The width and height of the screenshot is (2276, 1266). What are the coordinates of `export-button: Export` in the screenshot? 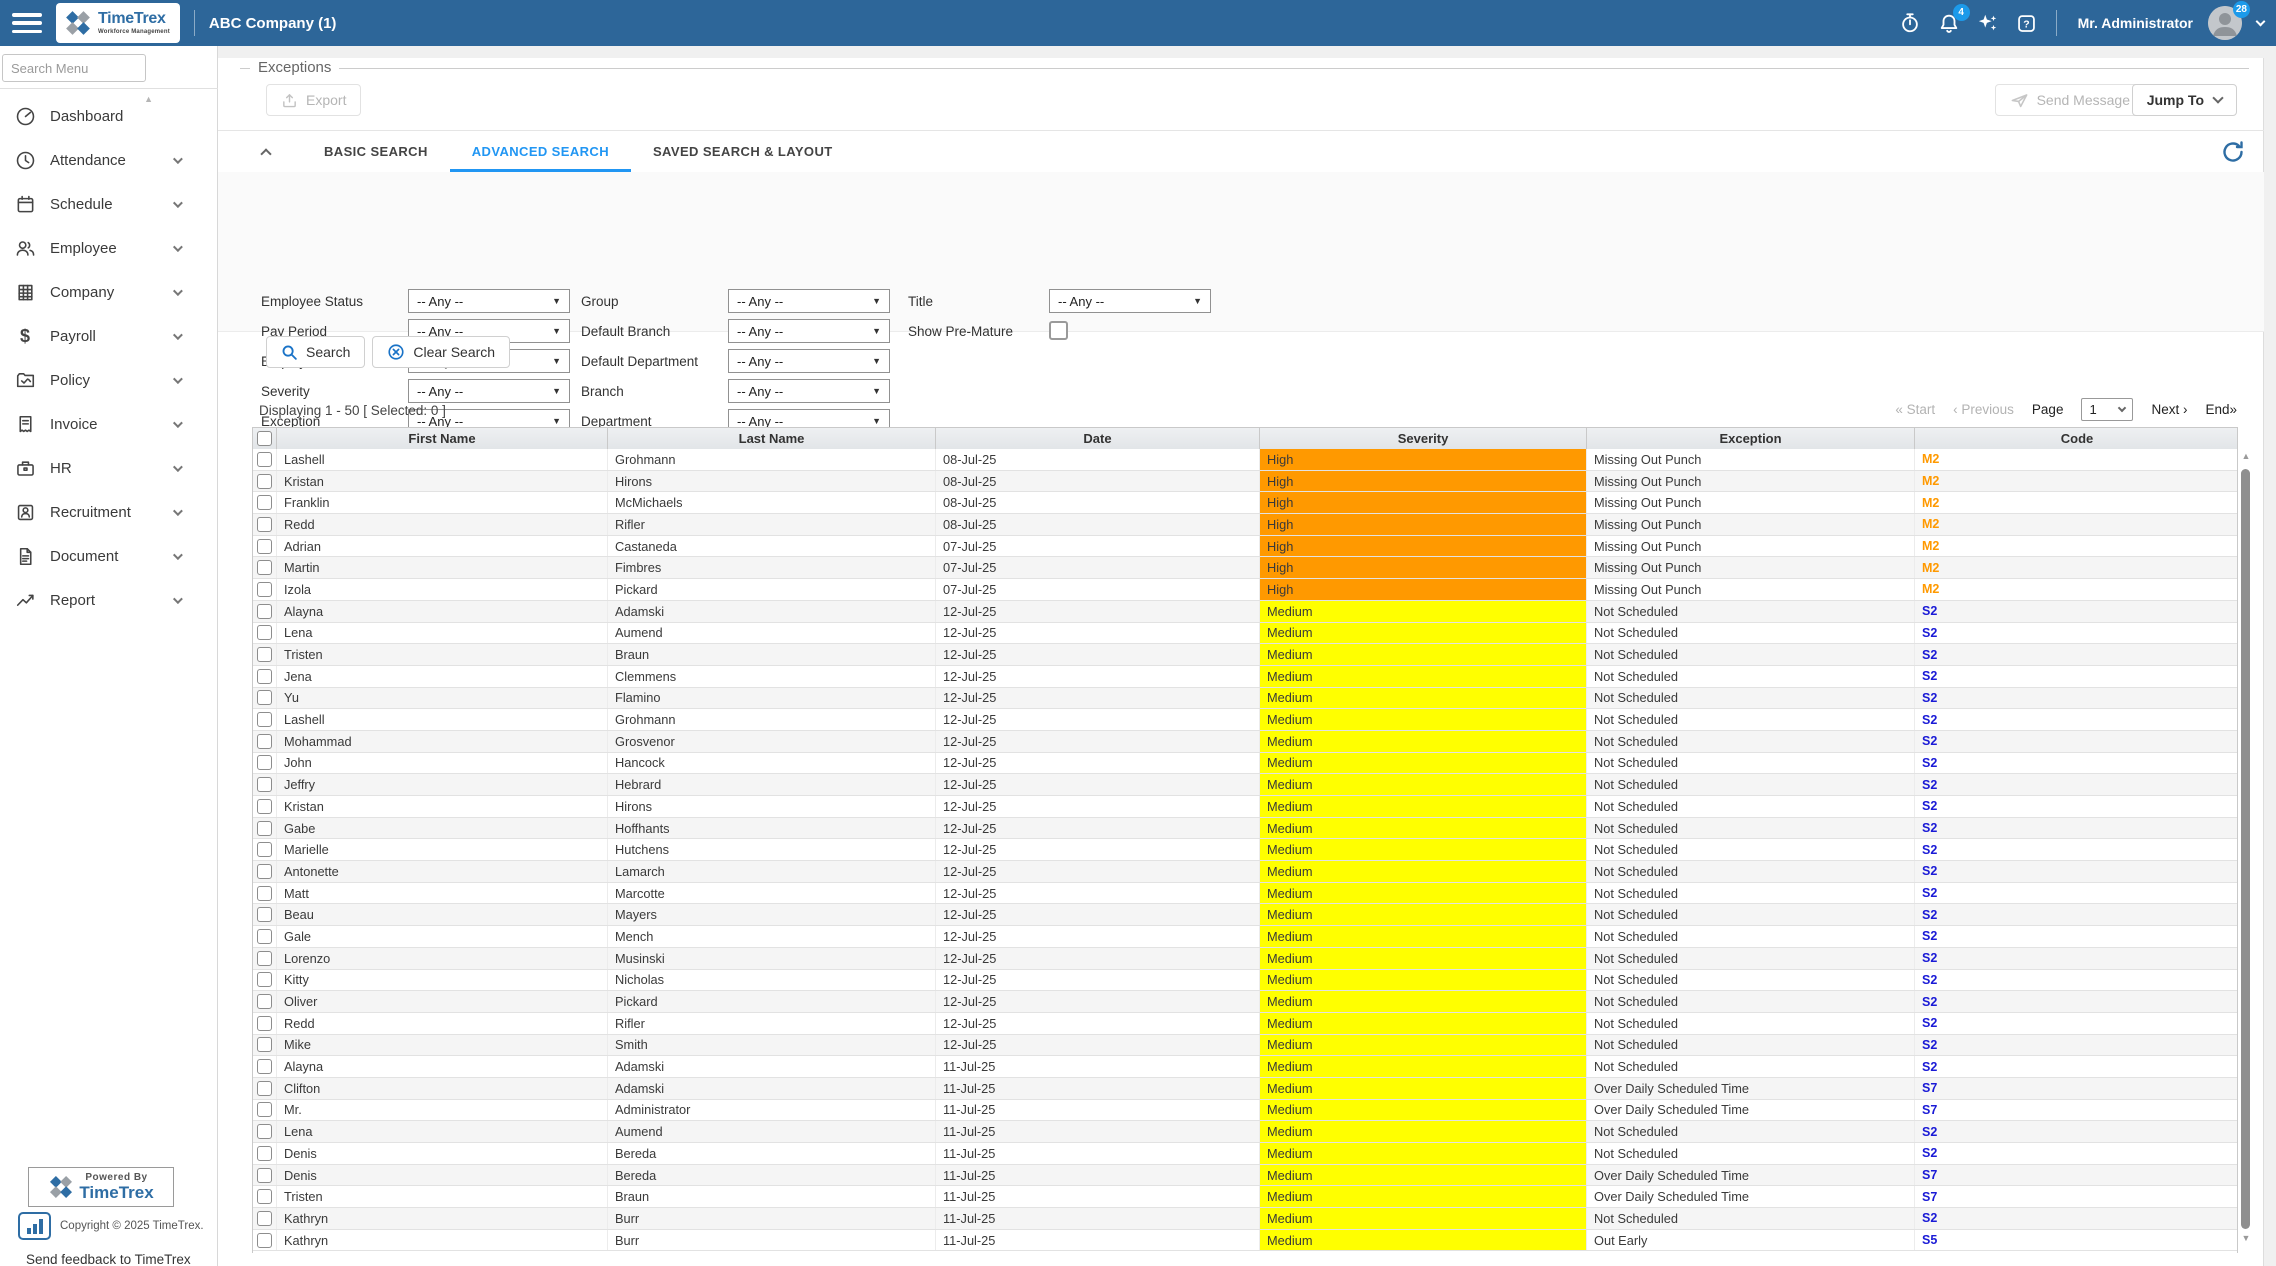 It's located at (314, 100).